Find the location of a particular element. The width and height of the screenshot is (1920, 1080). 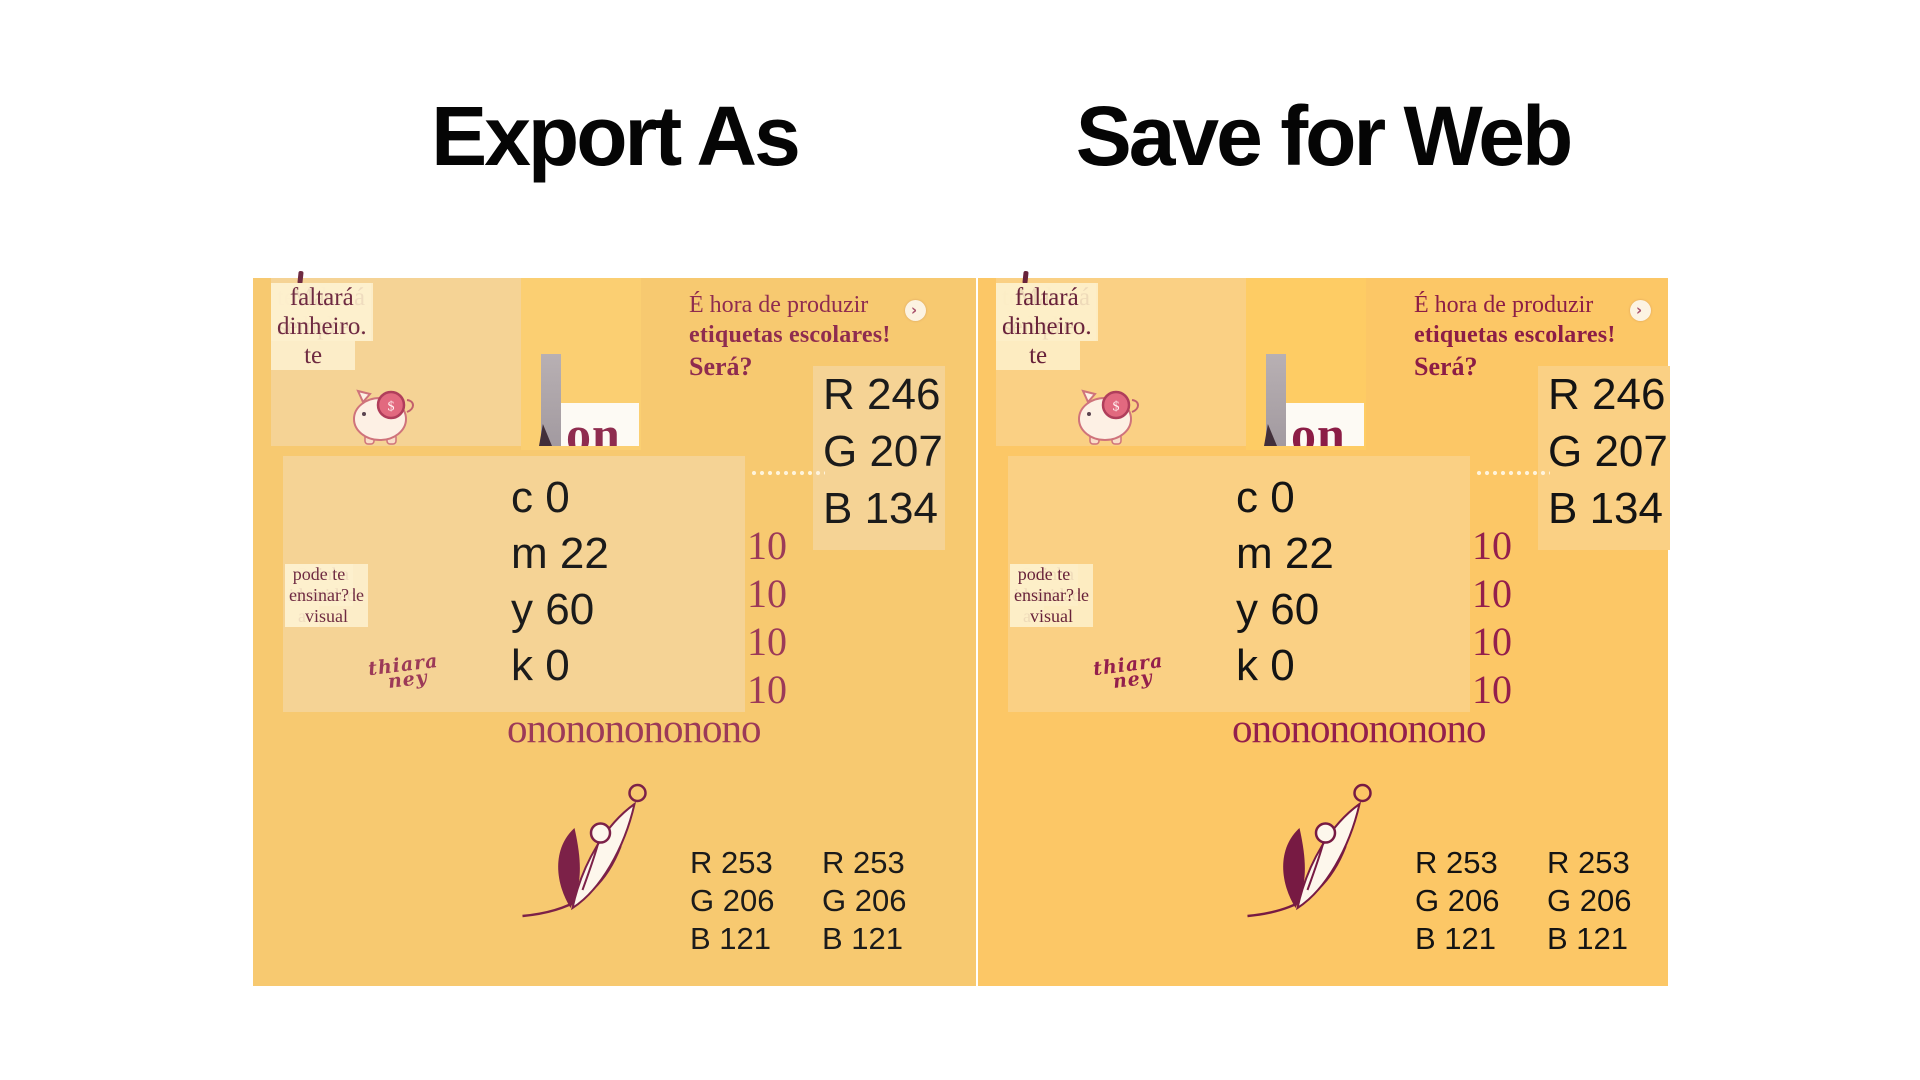

left-panel-title: Export As is located at coordinates (616, 136).